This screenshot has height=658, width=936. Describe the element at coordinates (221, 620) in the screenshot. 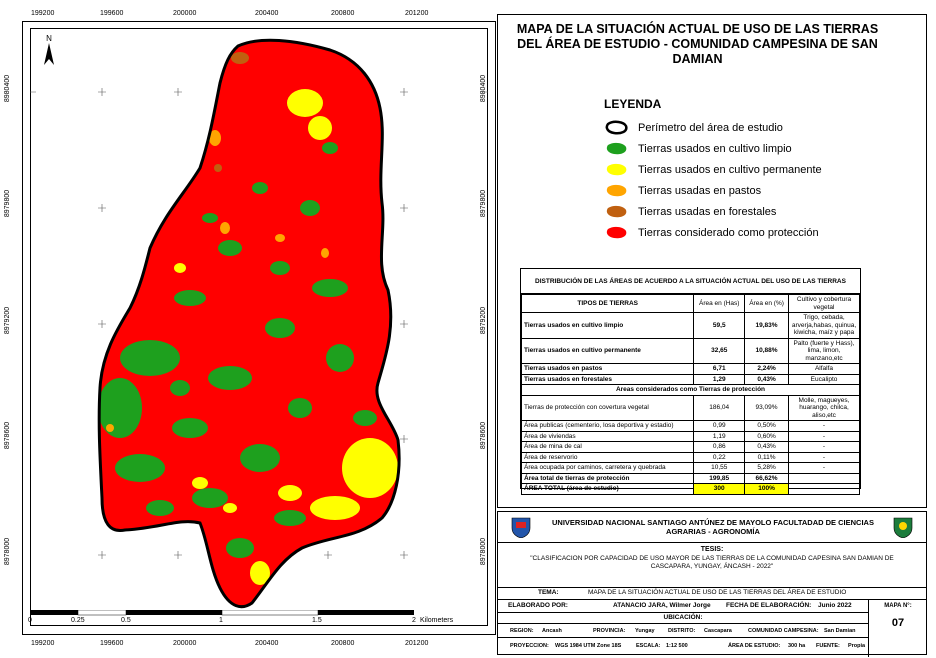

I see `scale-label: 1` at that location.